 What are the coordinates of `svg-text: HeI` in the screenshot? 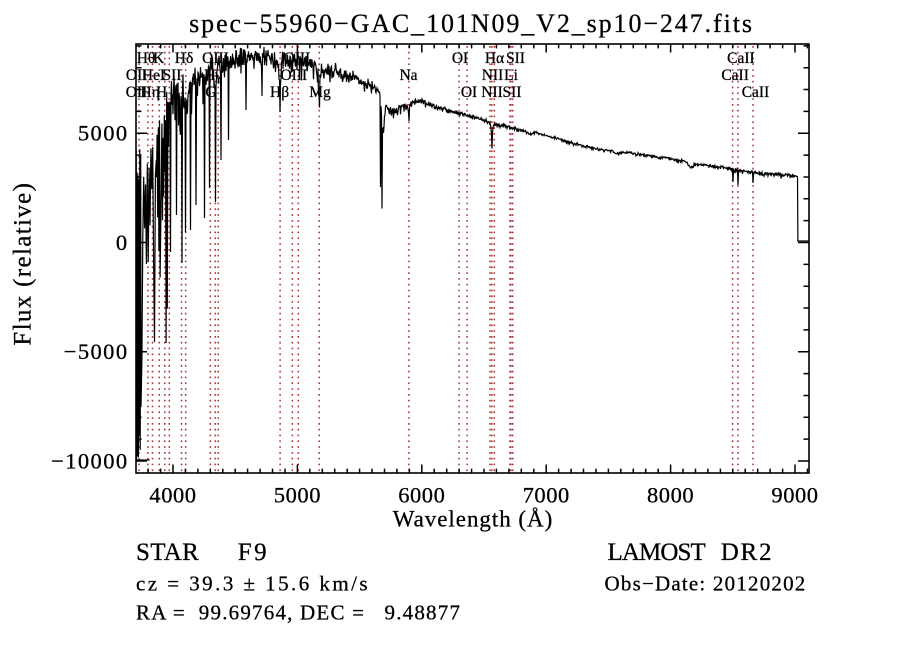 It's located at (153, 75).